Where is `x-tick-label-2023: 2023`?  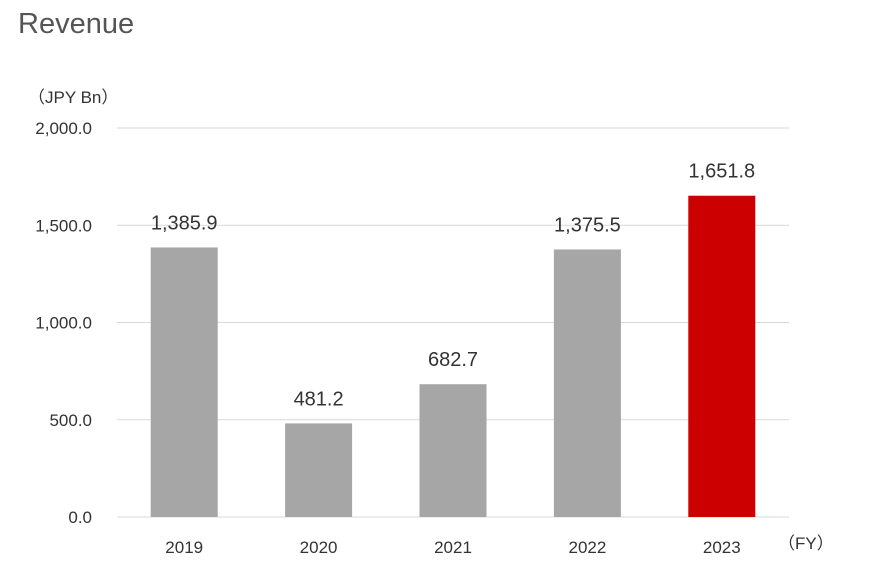
x-tick-label-2023: 2023 is located at coordinates (722, 547).